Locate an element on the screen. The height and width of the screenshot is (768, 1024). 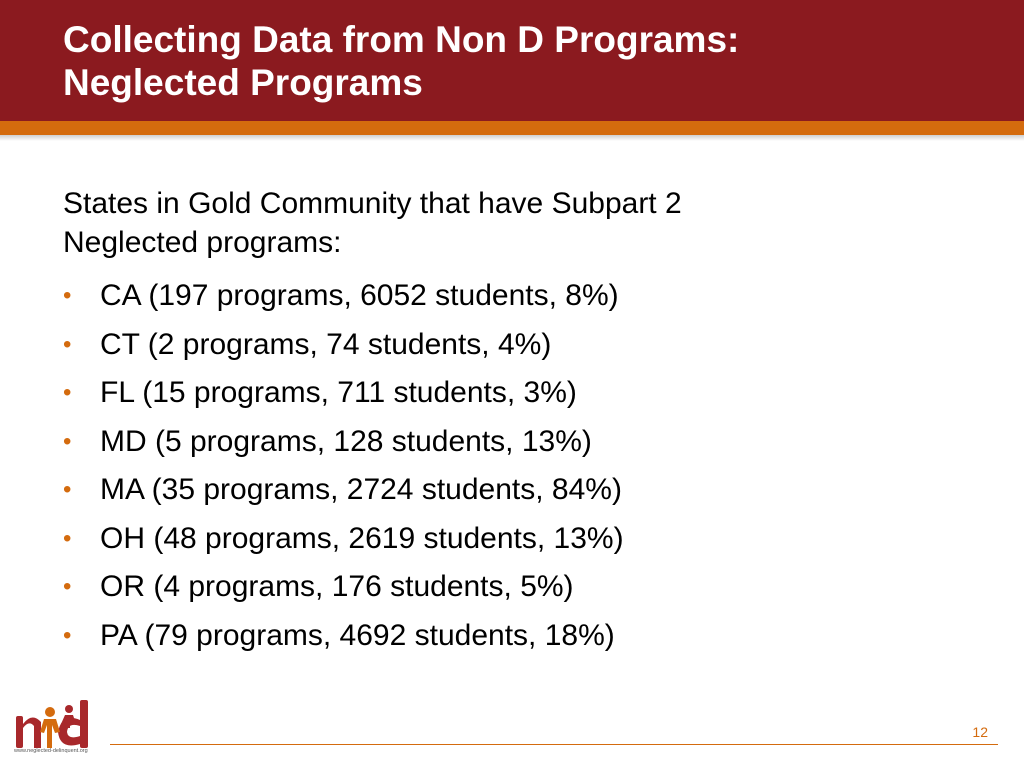
page-number: 12 is located at coordinates (980, 732).